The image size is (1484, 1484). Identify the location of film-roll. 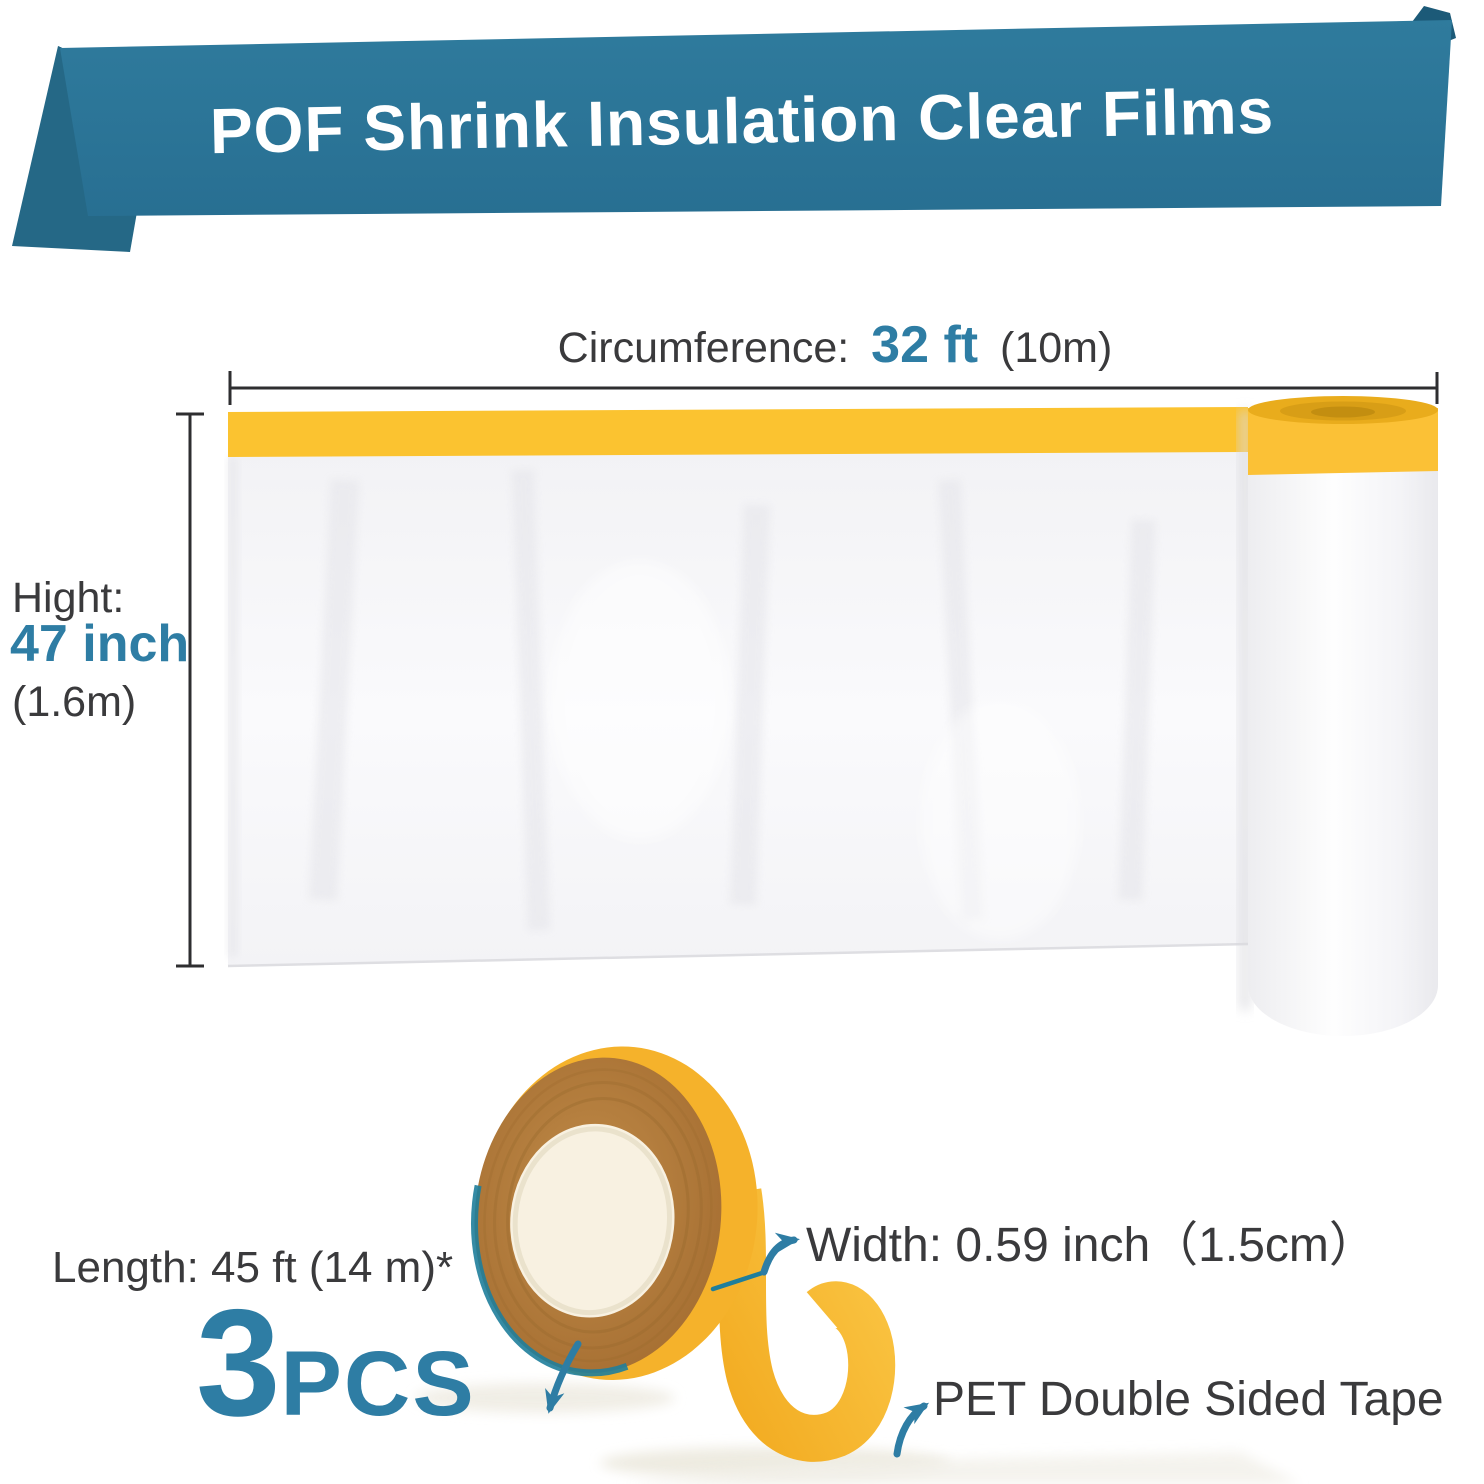
(1339, 716).